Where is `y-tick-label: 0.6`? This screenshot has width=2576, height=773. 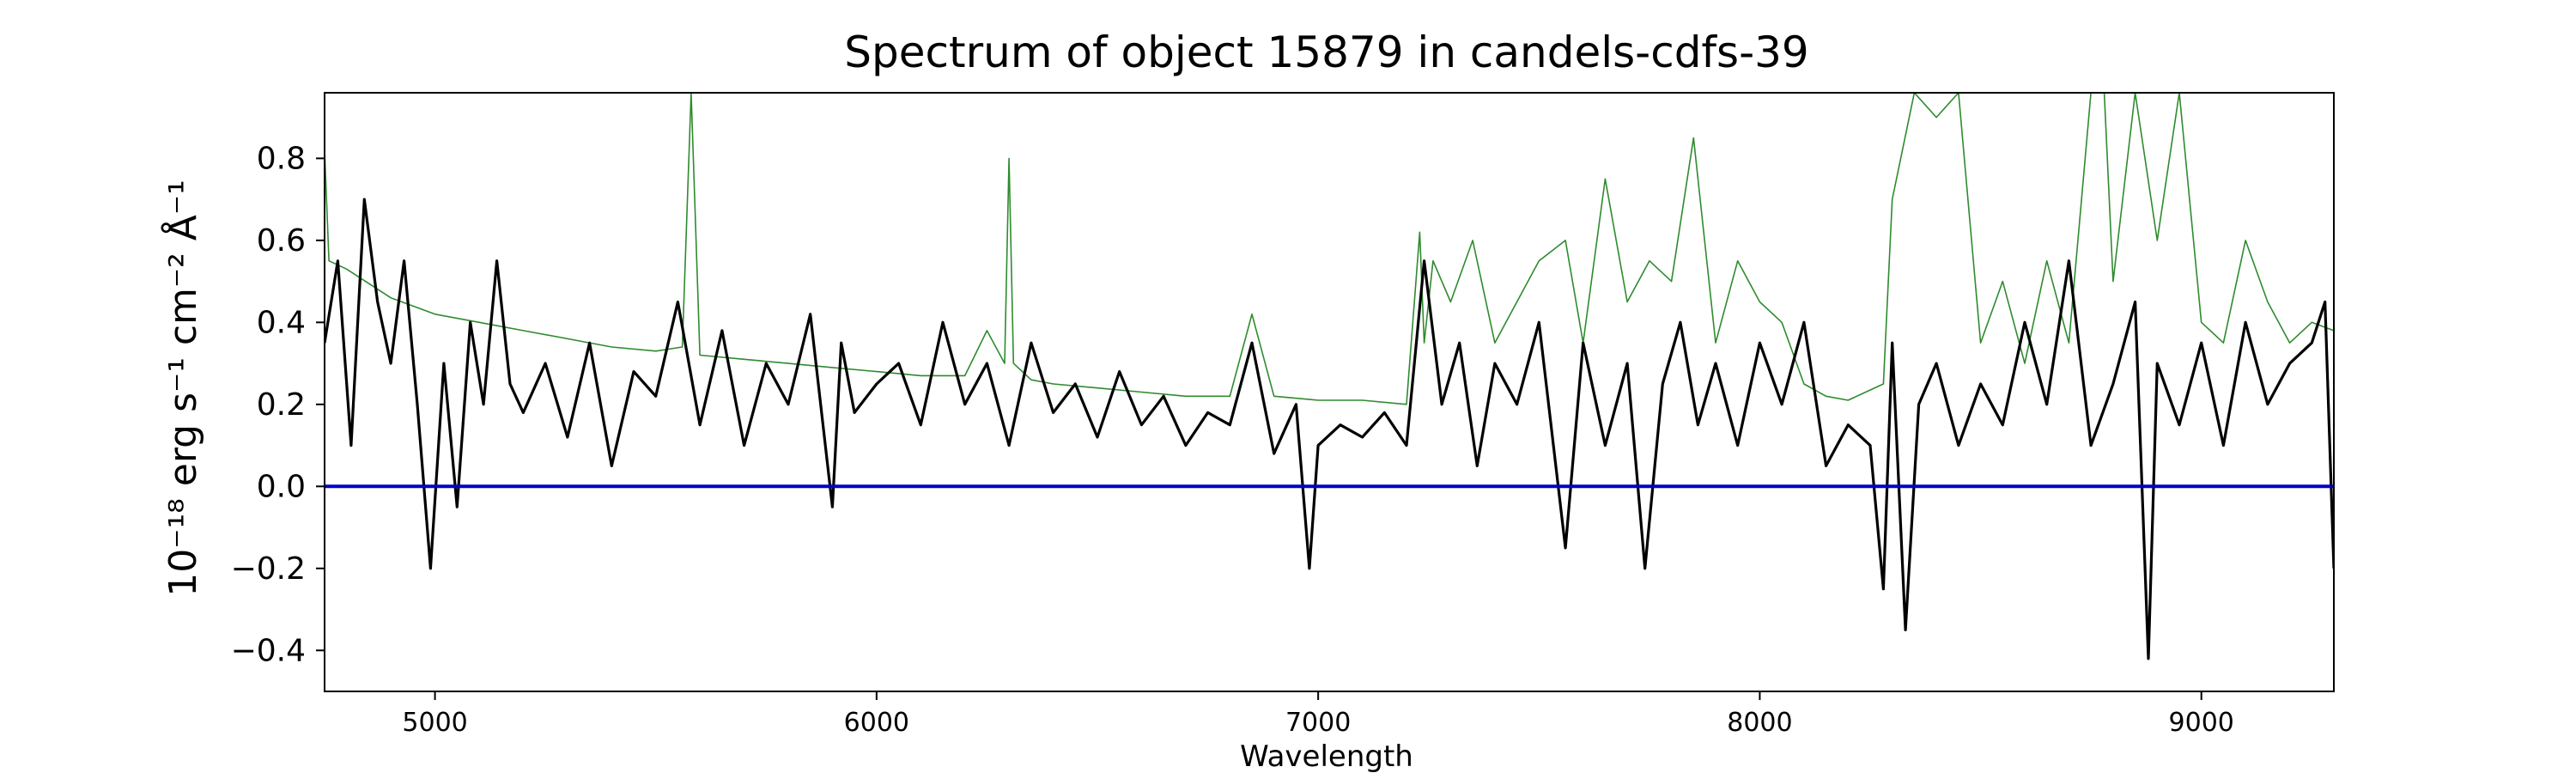 y-tick-label: 0.6 is located at coordinates (281, 241).